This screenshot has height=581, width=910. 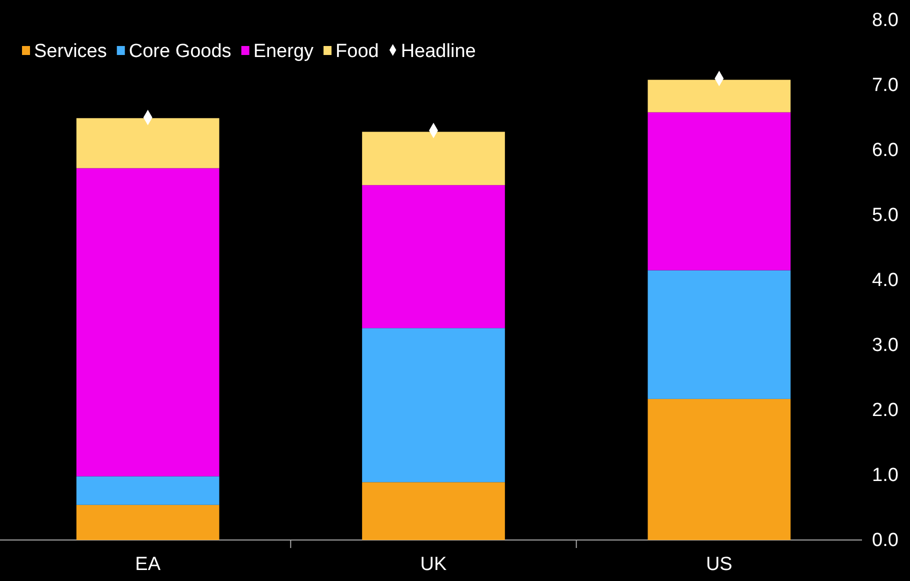 What do you see at coordinates (885, 541) in the screenshot?
I see `y-tick-label: 0.0` at bounding box center [885, 541].